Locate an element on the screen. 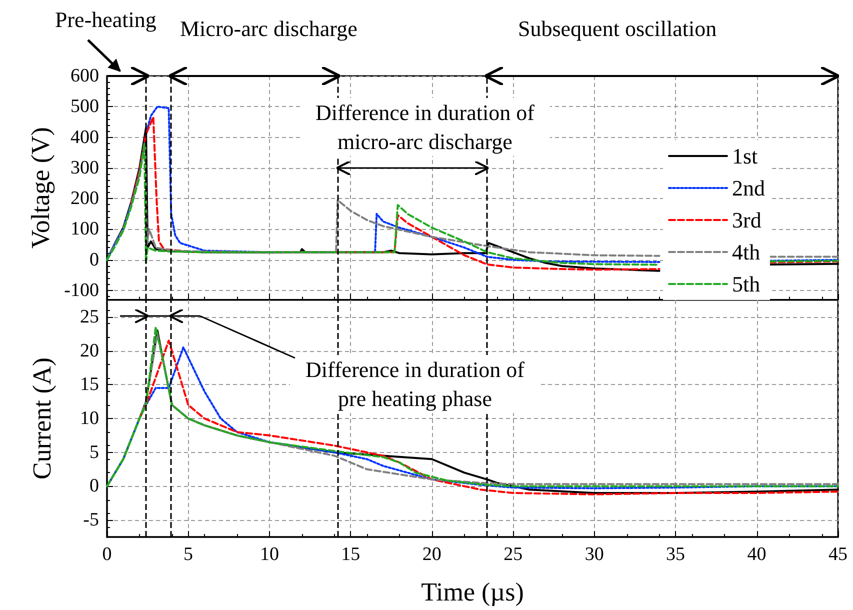 This screenshot has width=853, height=610. x-tick-label: 45 is located at coordinates (838, 554).